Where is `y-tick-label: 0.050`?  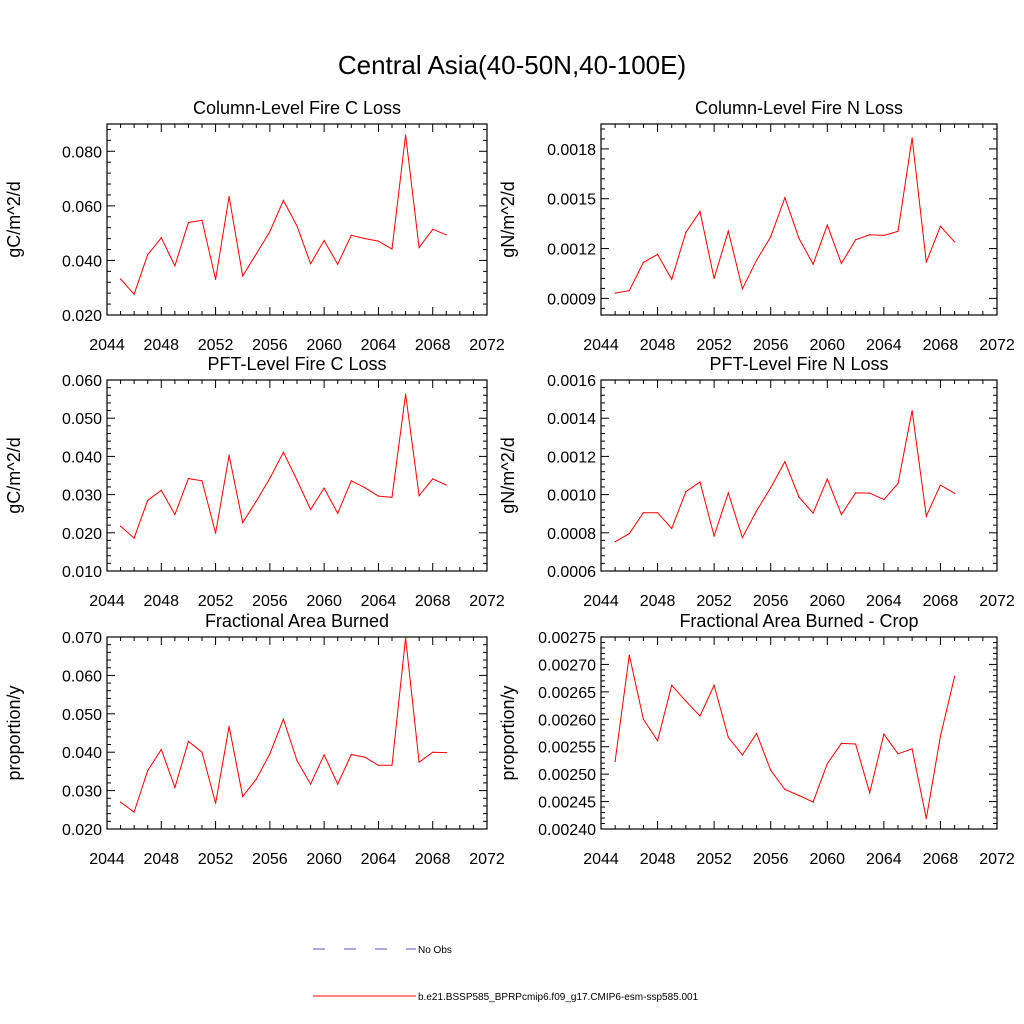
y-tick-label: 0.050 is located at coordinates (82, 419).